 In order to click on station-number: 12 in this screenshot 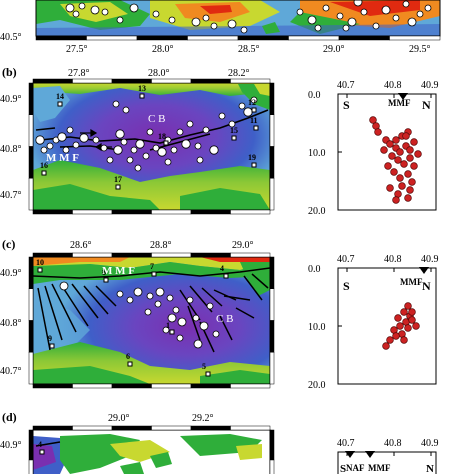, I will do `click(252, 102)`.